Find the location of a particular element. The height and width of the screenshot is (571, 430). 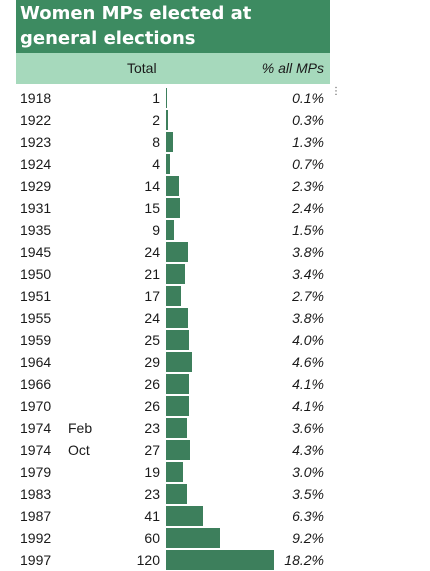

table-row: 1951 17 2.7% is located at coordinates (173, 296).